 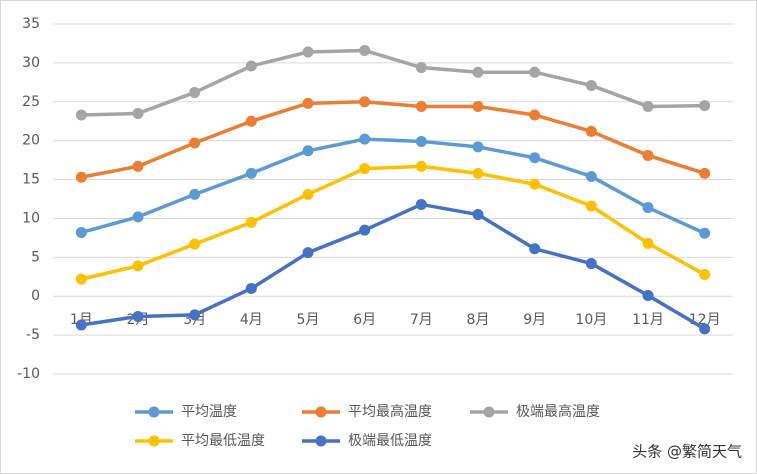 What do you see at coordinates (28, 374) in the screenshot?
I see `y-tick-label: -10` at bounding box center [28, 374].